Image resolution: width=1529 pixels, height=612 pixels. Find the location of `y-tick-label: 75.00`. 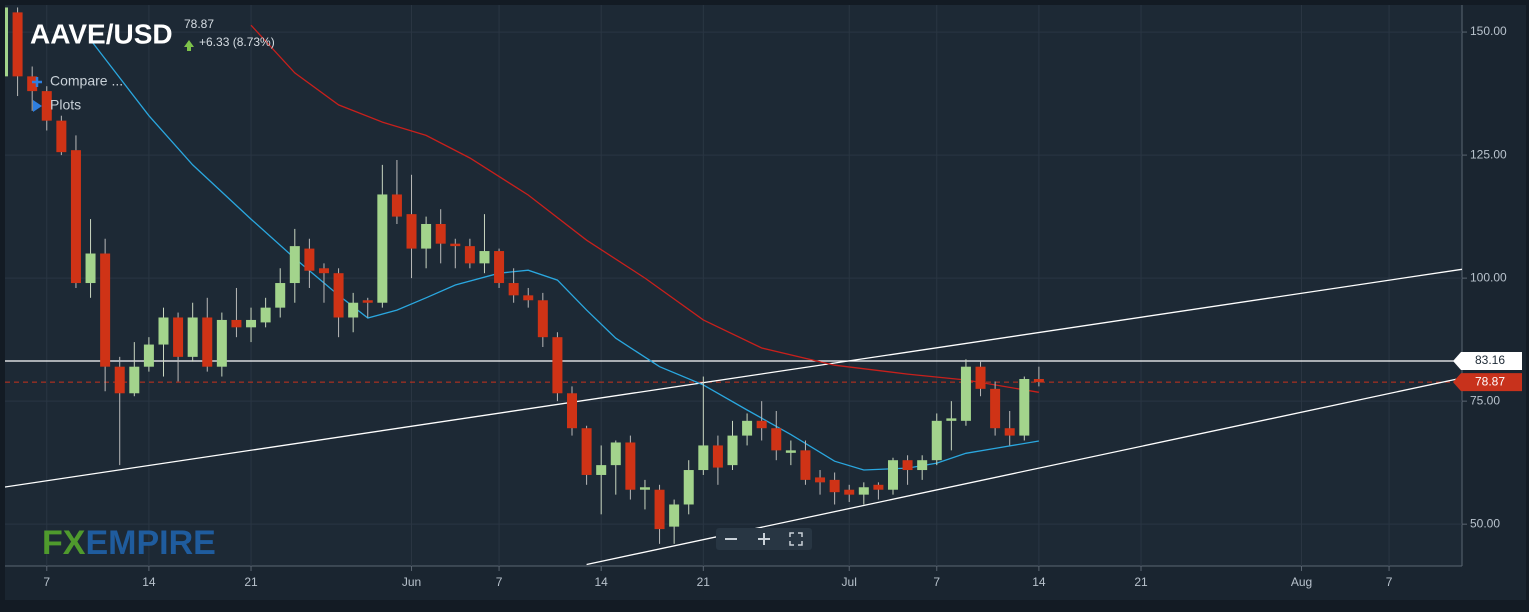

y-tick-label: 75.00 is located at coordinates (1485, 400).